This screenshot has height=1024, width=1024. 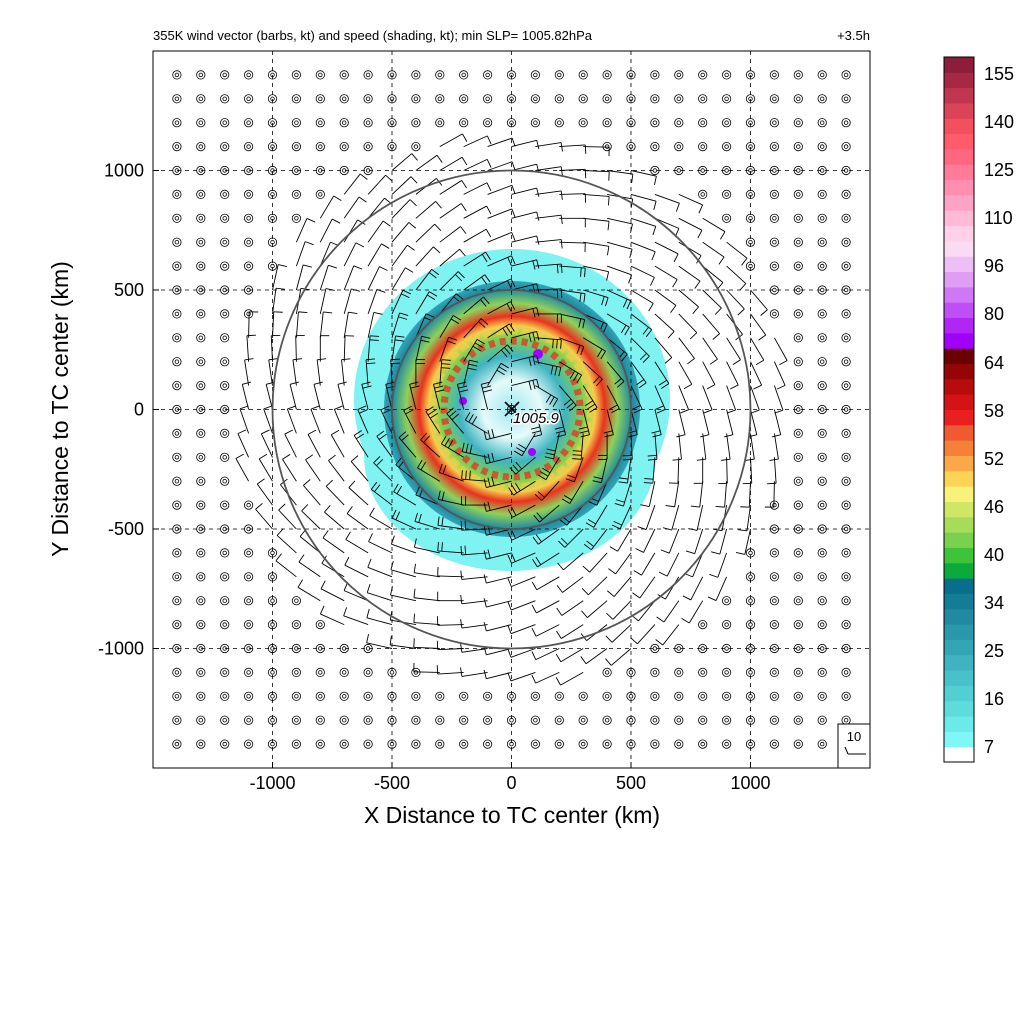 I want to click on y-tick-label: 500, so click(x=129, y=290).